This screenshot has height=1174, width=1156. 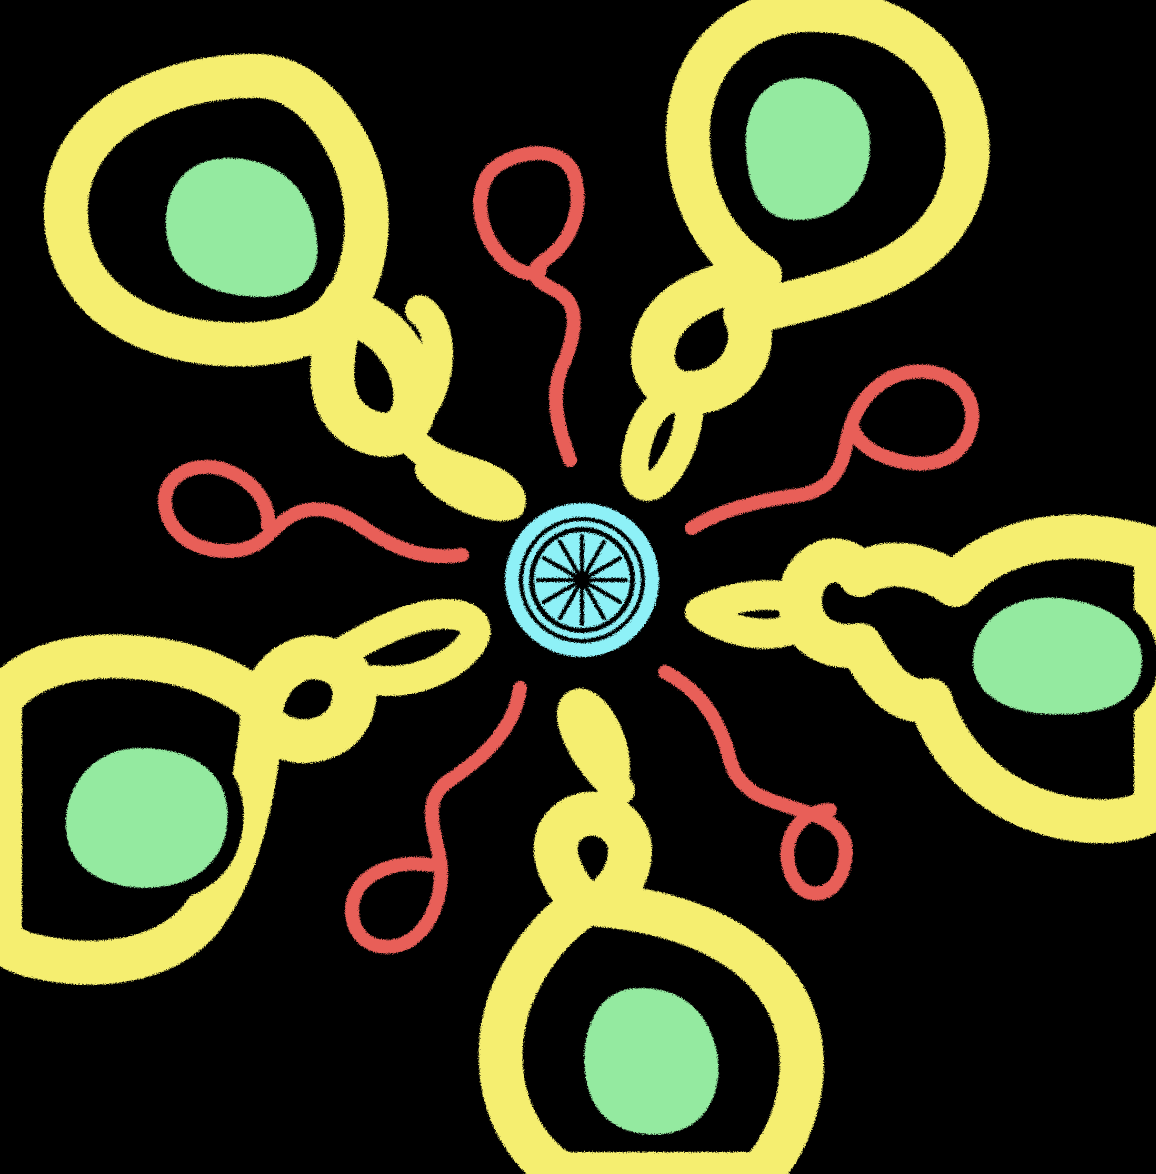 What do you see at coordinates (245, 792) in the screenshot?
I see `petal-bottom-left` at bounding box center [245, 792].